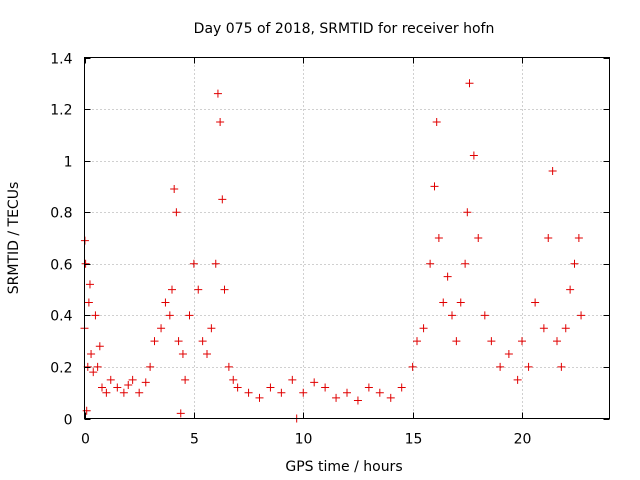  Describe the element at coordinates (61, 214) in the screenshot. I see `y-tick-label: 0.8` at that location.